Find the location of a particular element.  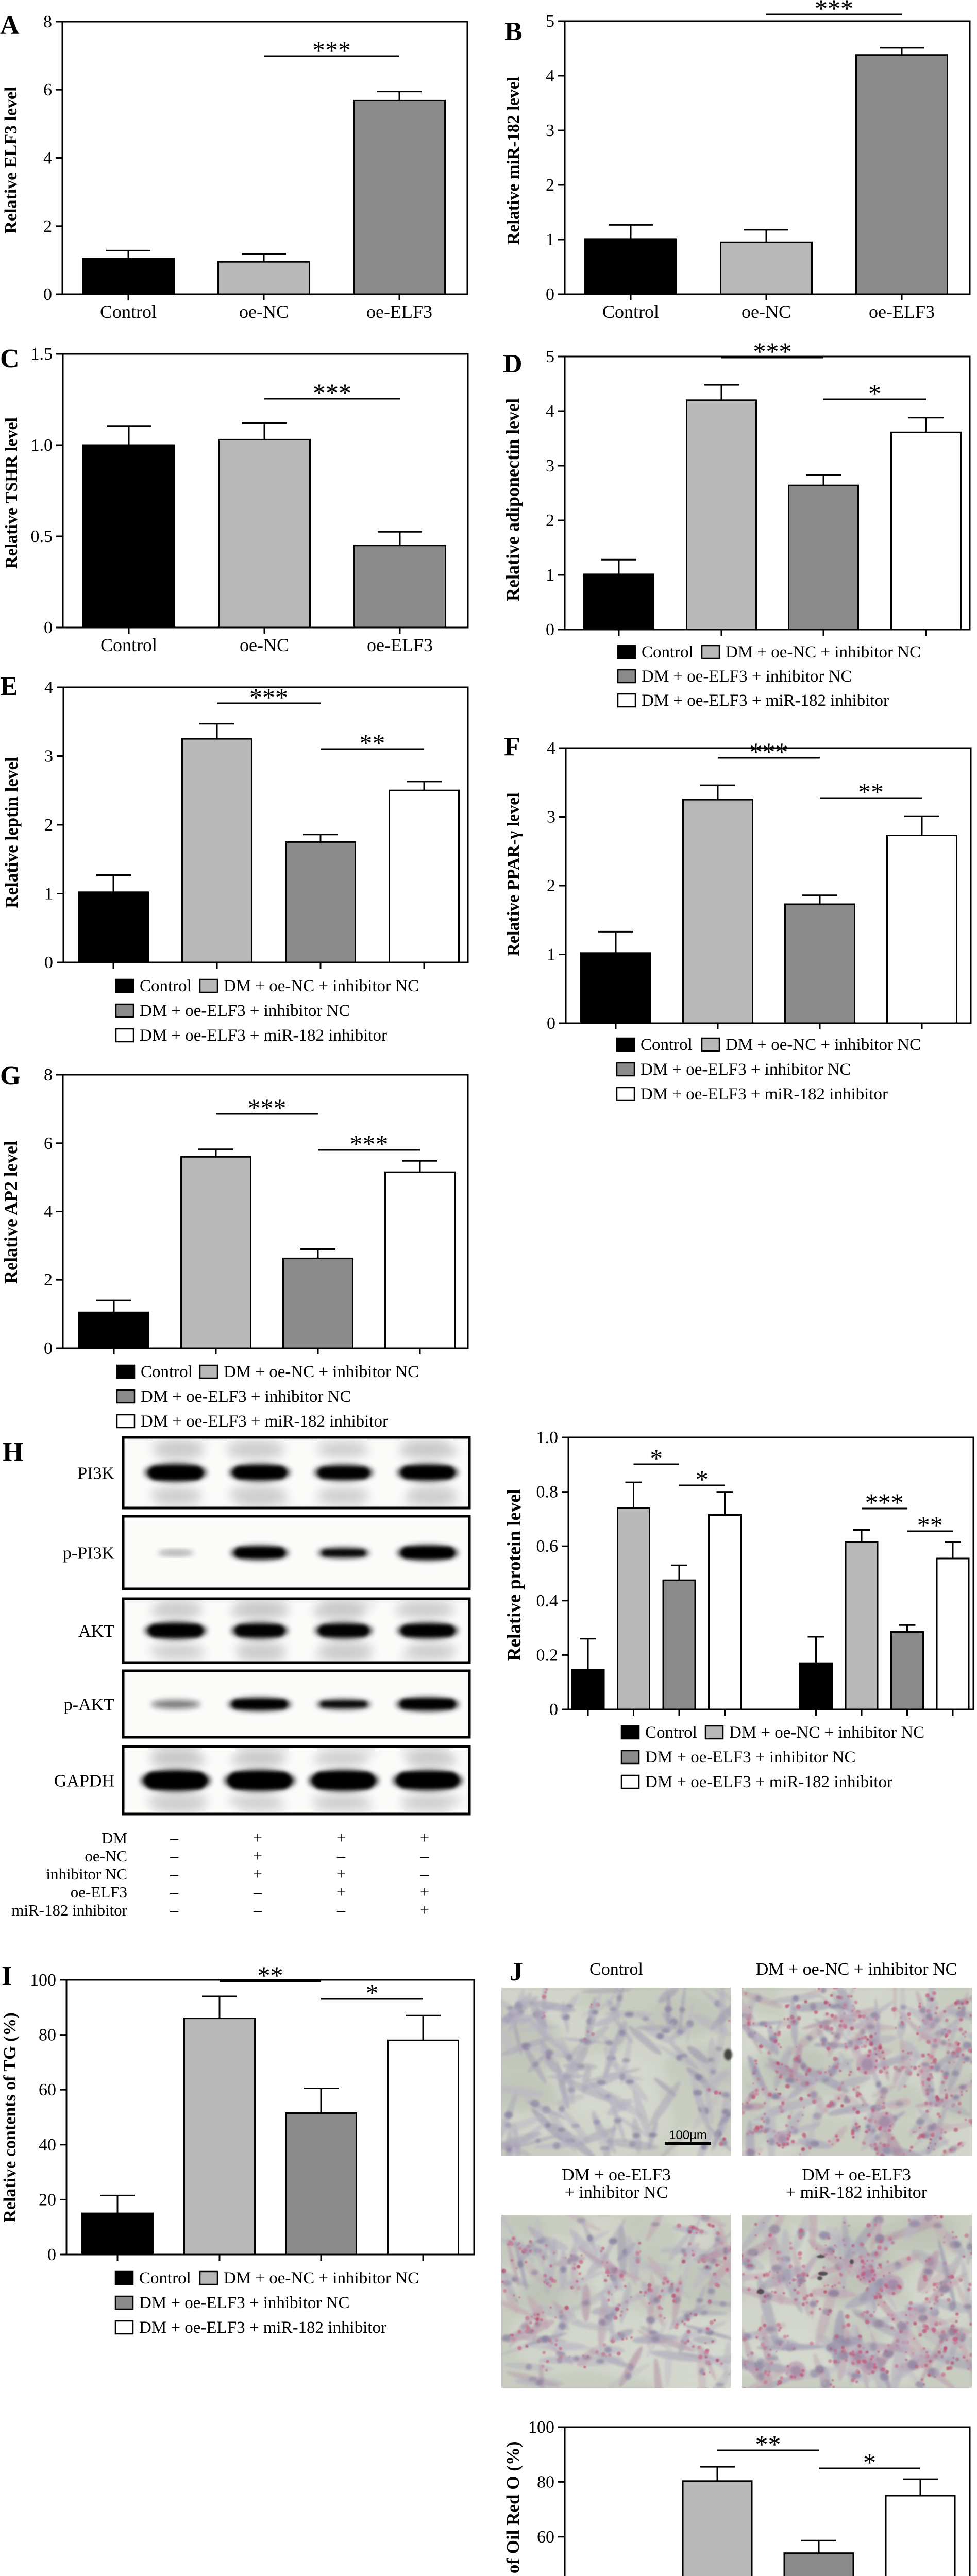

svg-text: Relative ELF3 level is located at coordinates (11, 160).